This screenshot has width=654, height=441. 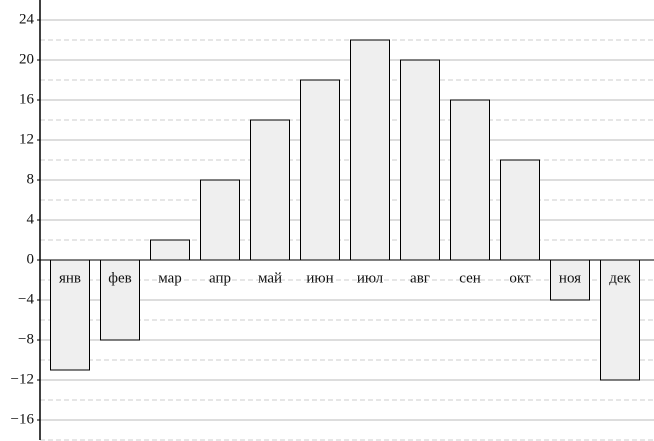 I want to click on y-tick-label: −8, so click(x=26, y=339).